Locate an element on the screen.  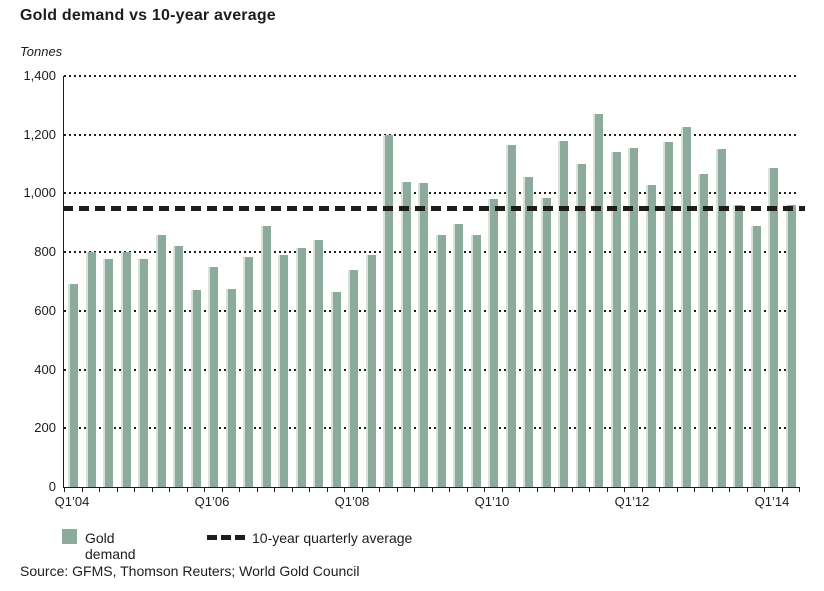
ten-year-average-line is located at coordinates (434, 208).